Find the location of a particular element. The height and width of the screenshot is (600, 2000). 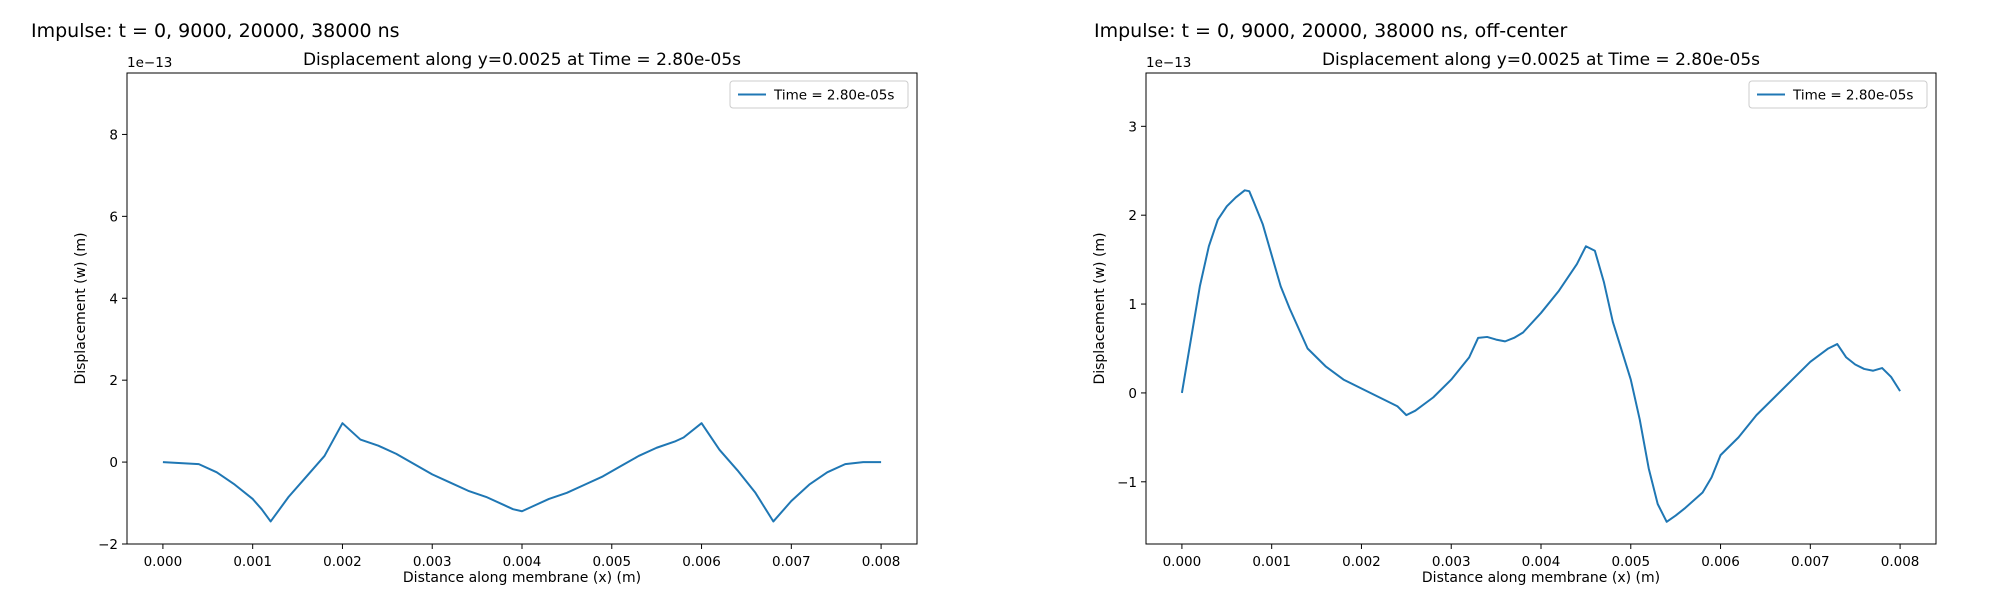

y-tick-label: 4 is located at coordinates (113, 299).